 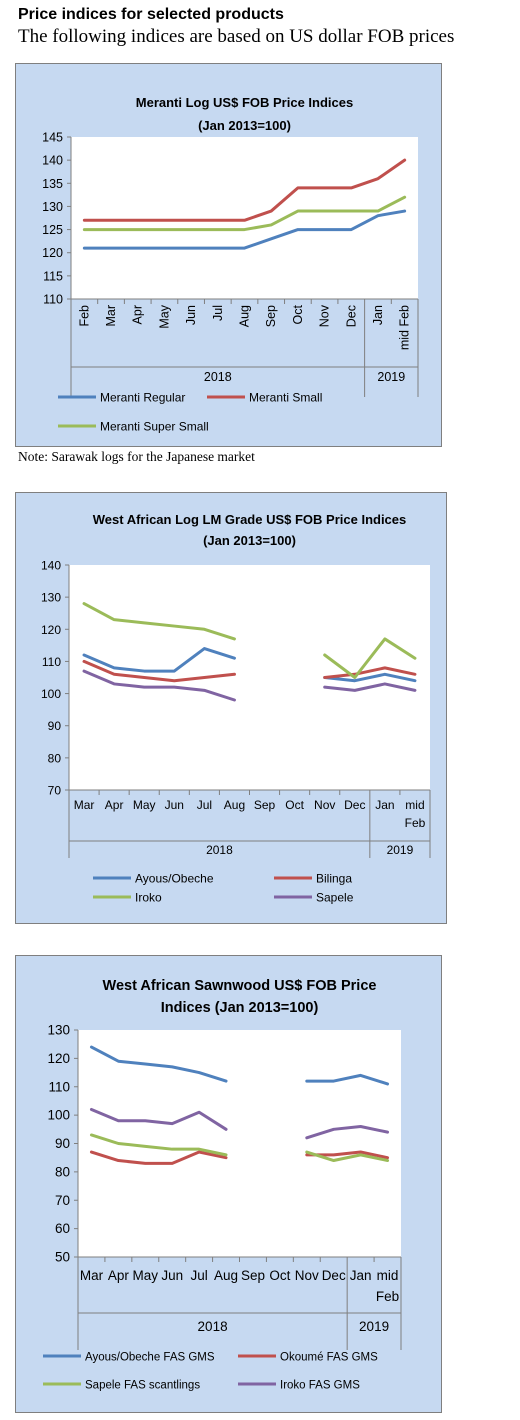 What do you see at coordinates (329, 1358) in the screenshot?
I see `legend-label-okoume-fas-gms: Okoumé FAS GMS` at bounding box center [329, 1358].